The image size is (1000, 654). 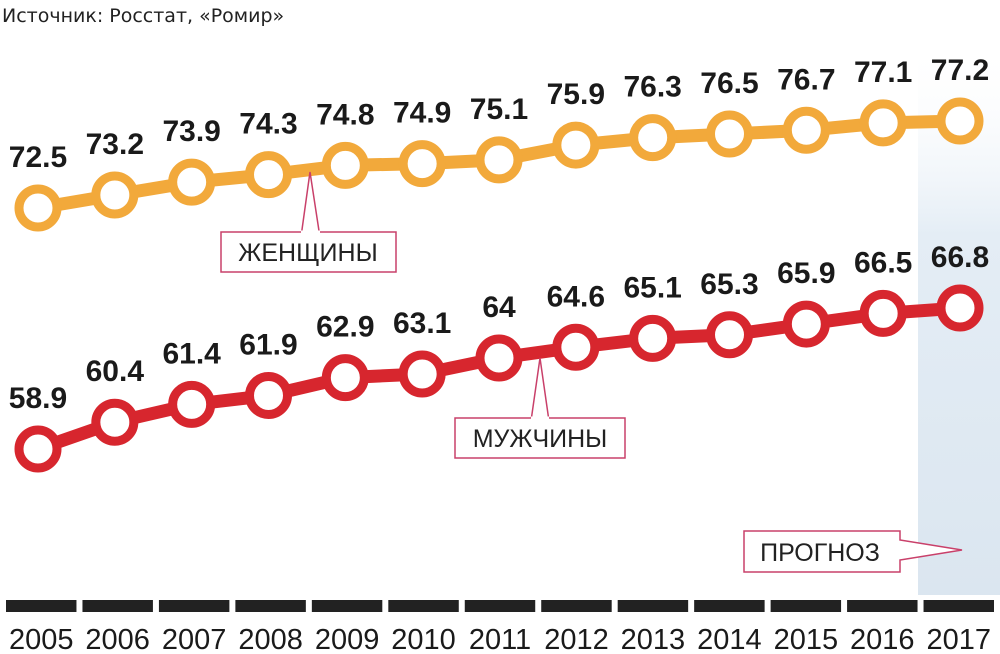 What do you see at coordinates (500, 606) in the screenshot?
I see `axis-segment-2011` at bounding box center [500, 606].